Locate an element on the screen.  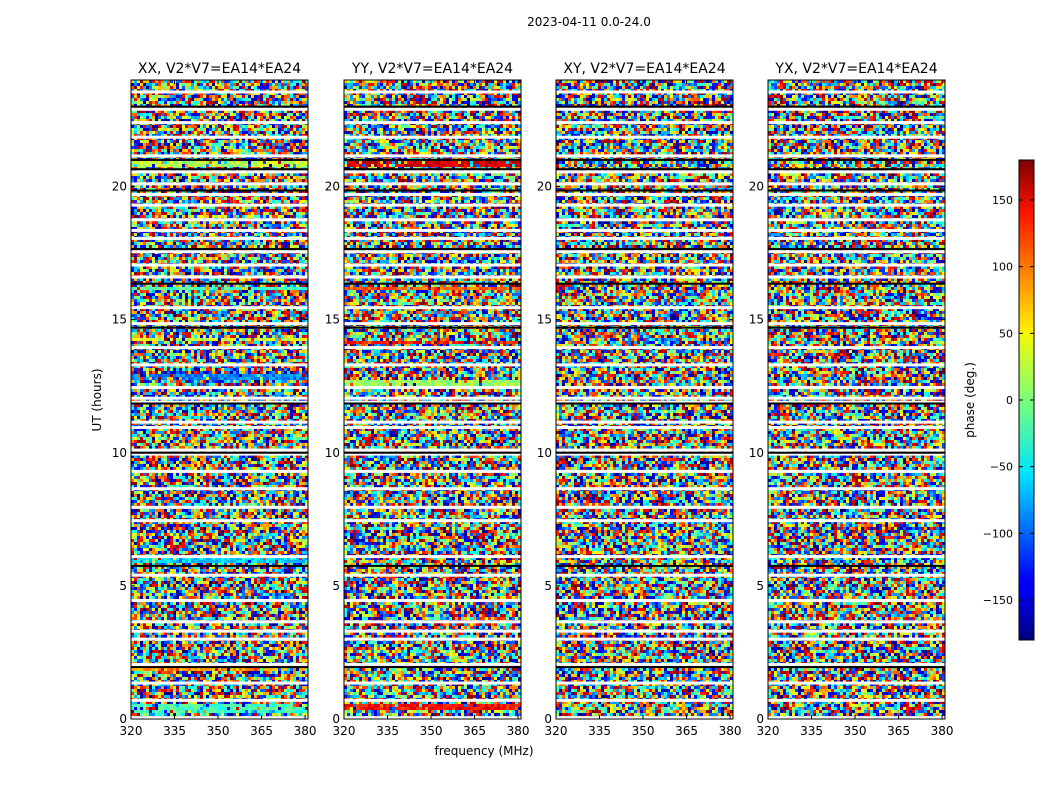
colorbar-tick-label: −100 is located at coordinates (998, 533).